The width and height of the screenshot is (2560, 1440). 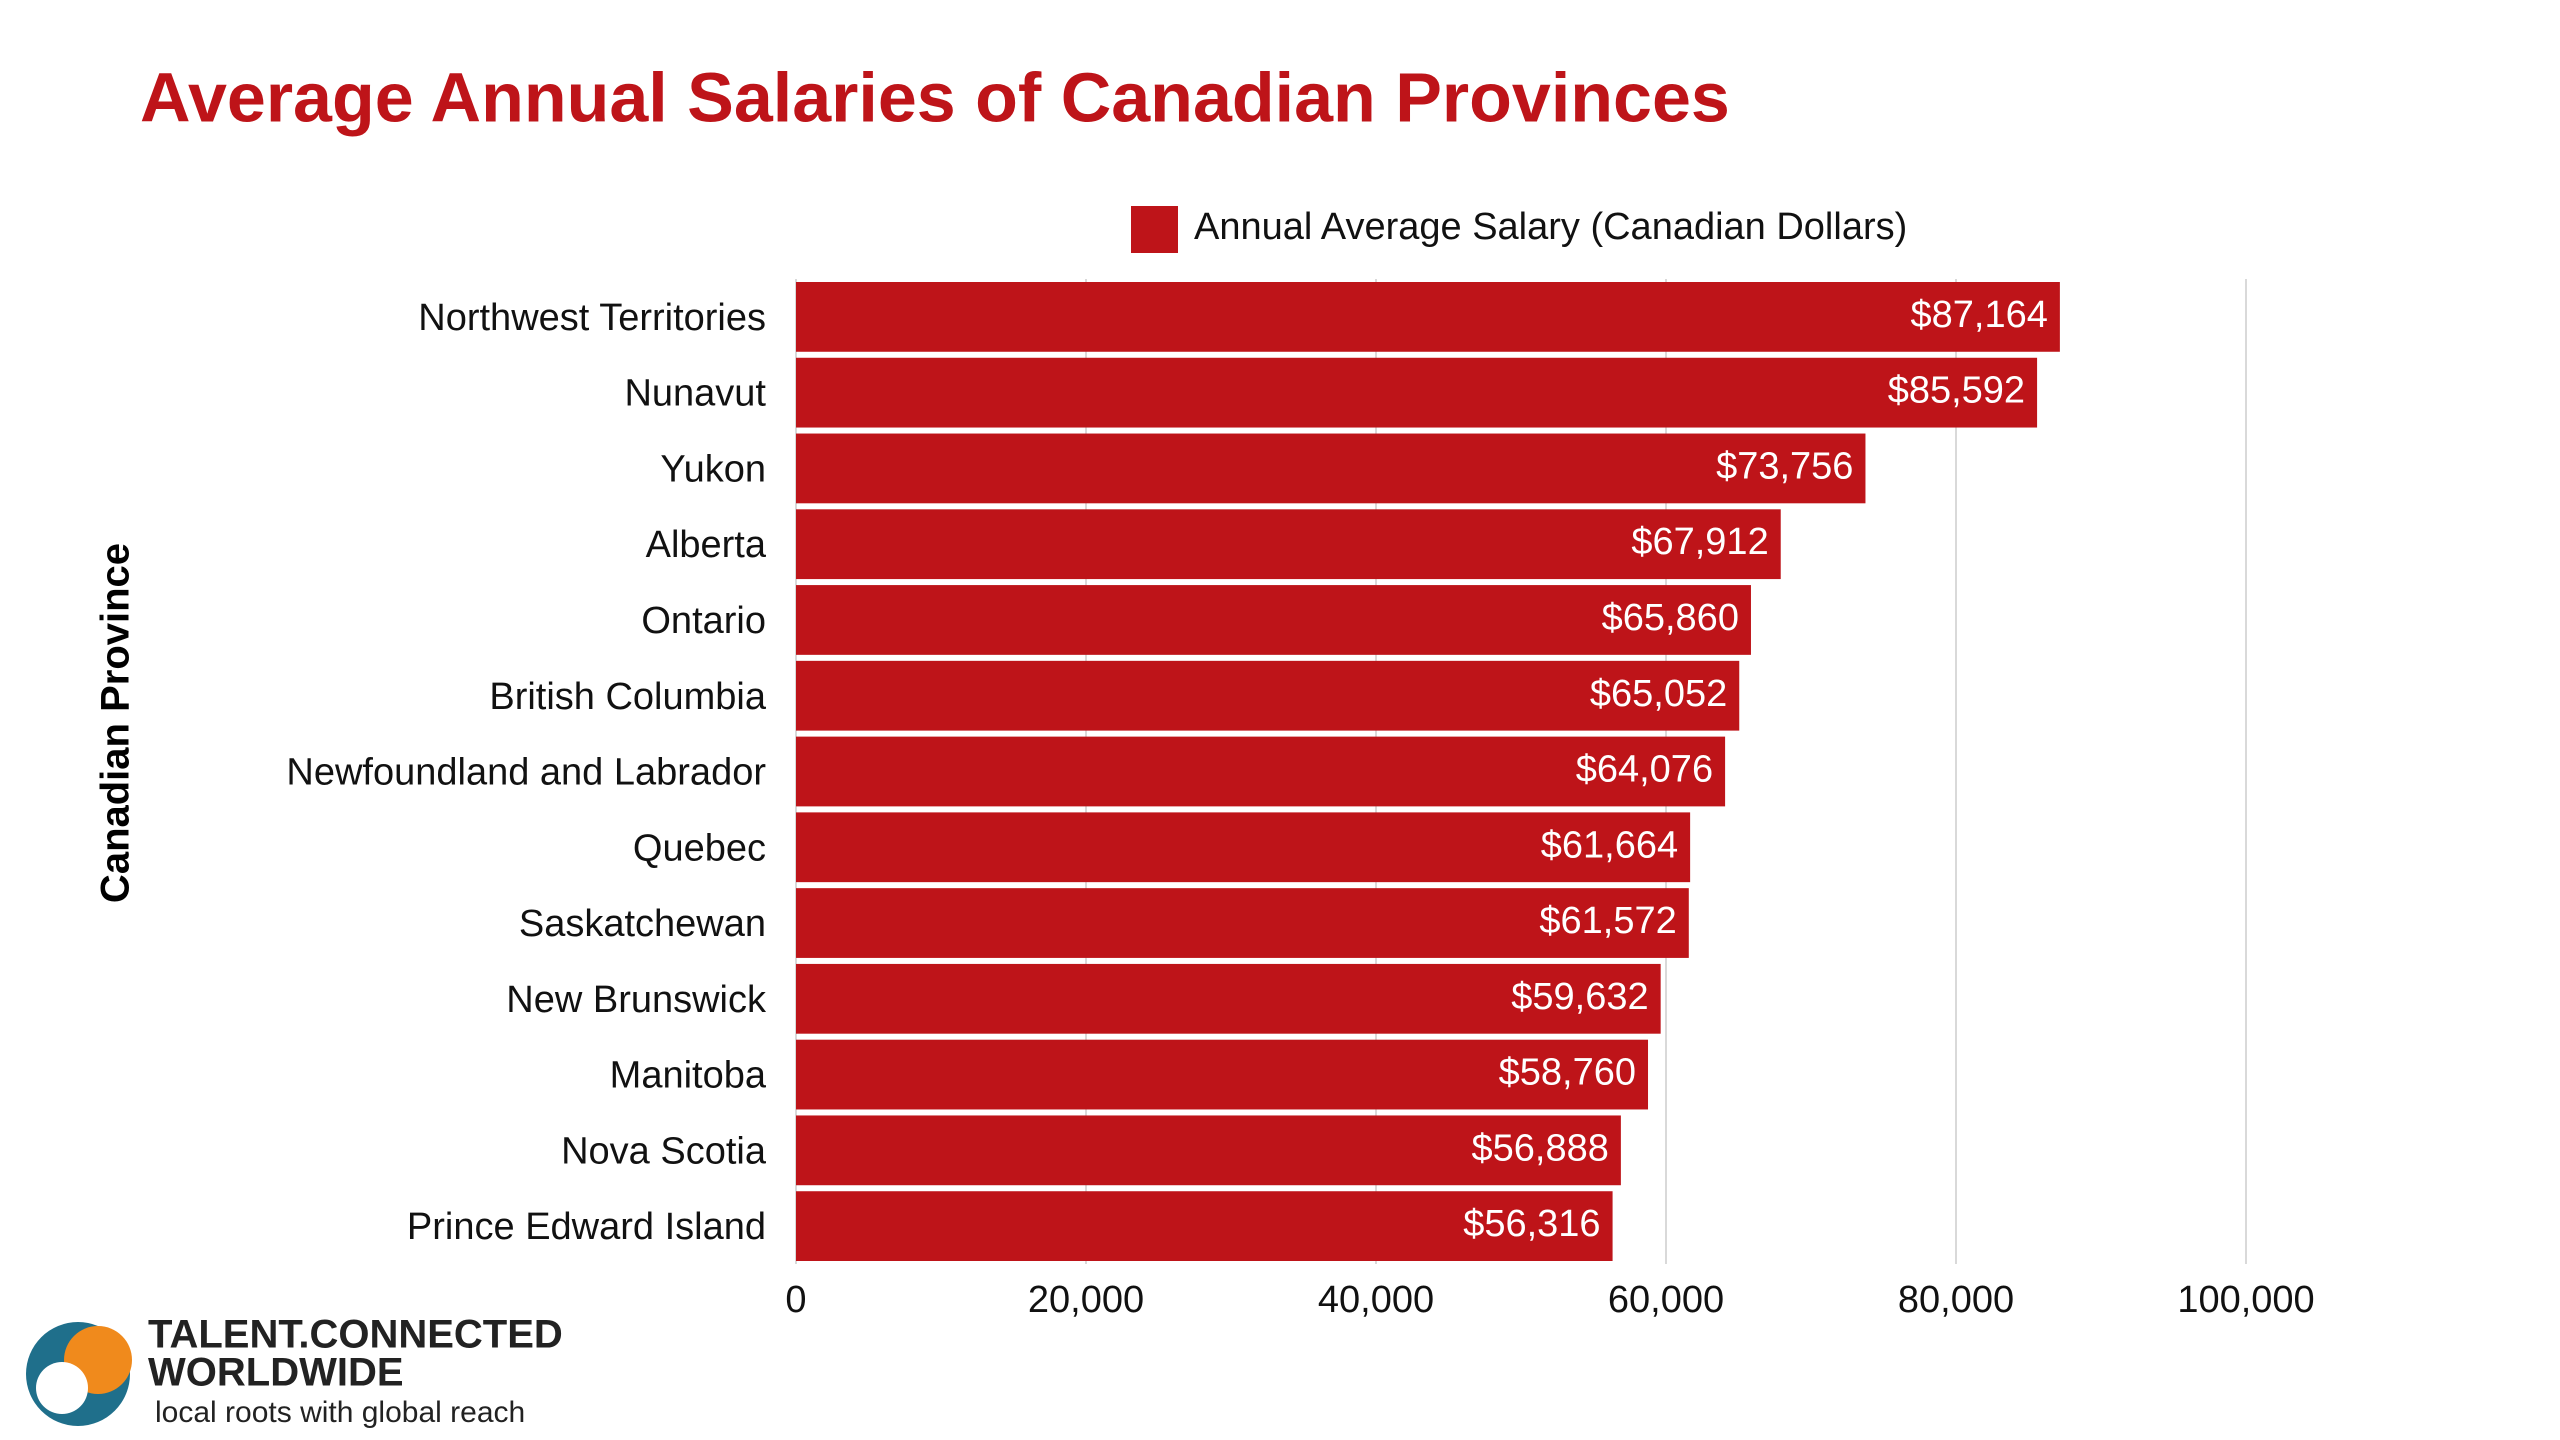 I want to click on y-tick-label: New Brunswick, so click(x=636, y=1000).